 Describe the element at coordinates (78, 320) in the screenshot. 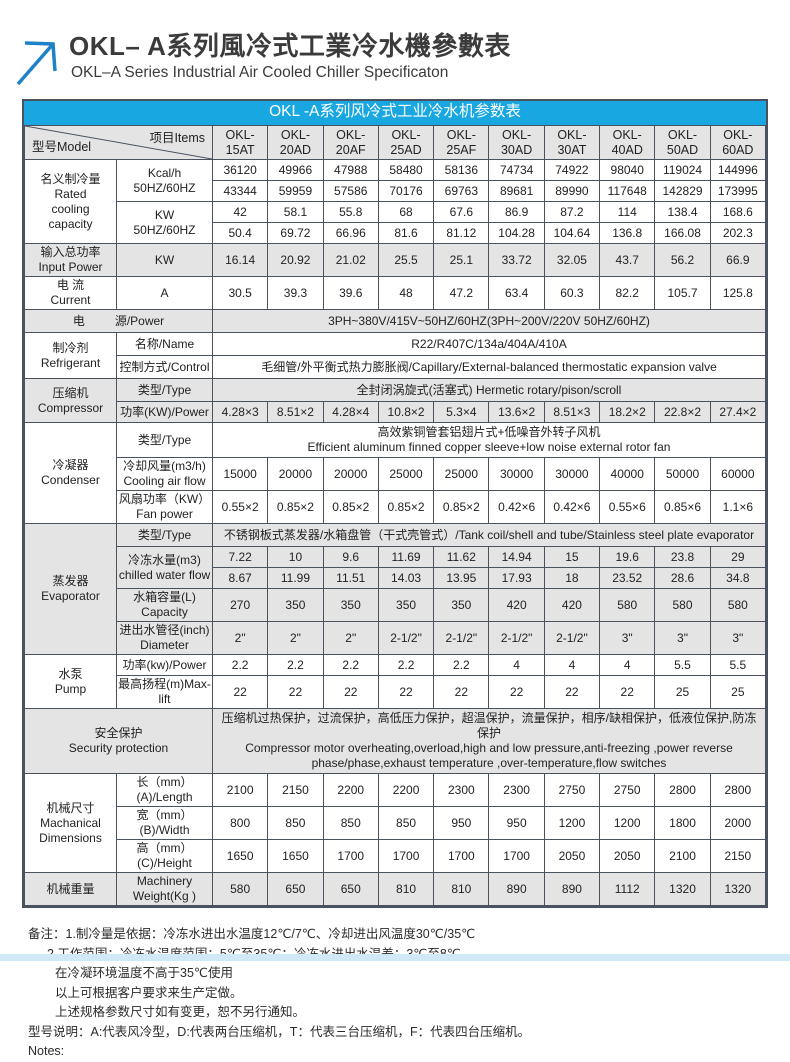

I see `section-label-part: 电` at that location.